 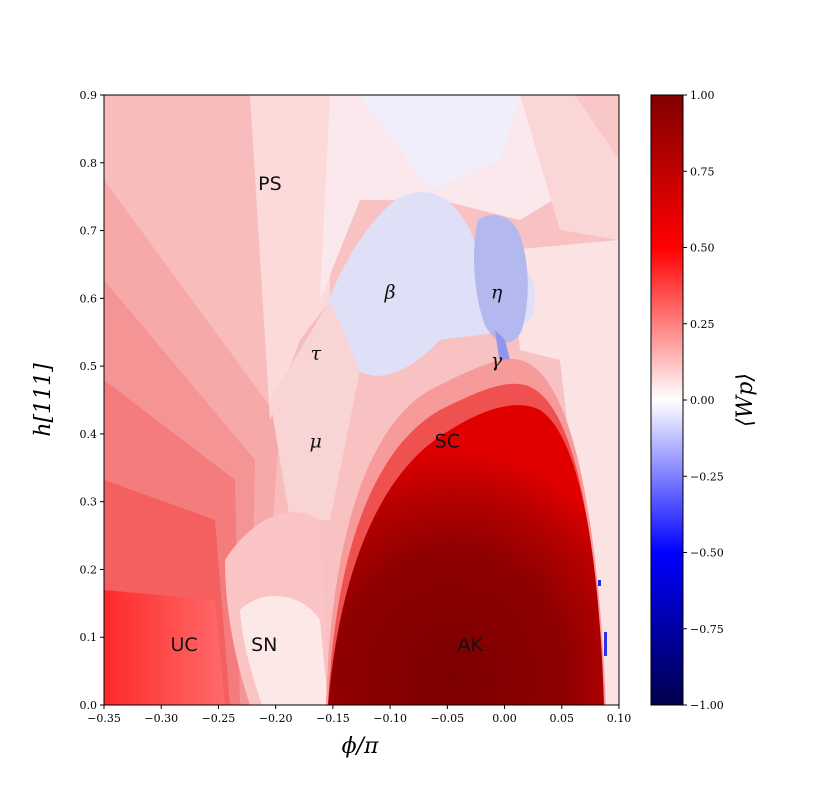 What do you see at coordinates (466, 555) in the screenshot?
I see `ak-dome` at bounding box center [466, 555].